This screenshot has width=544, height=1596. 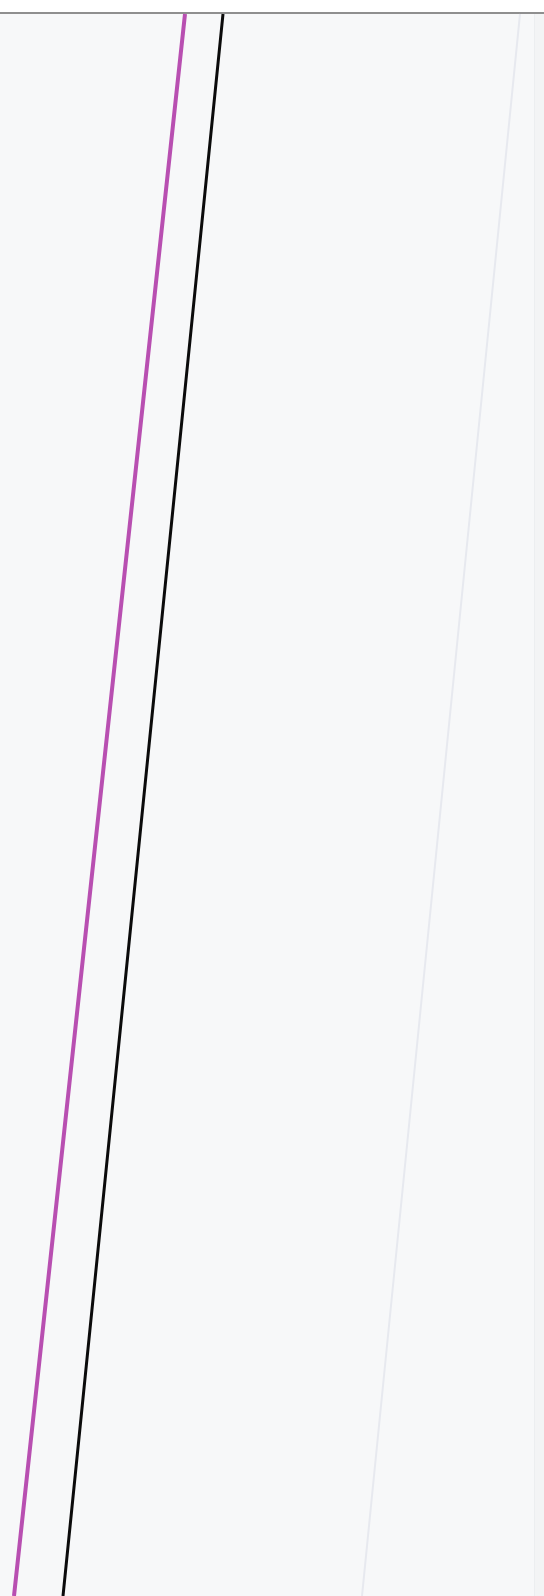 I want to click on right-edge-strip, so click(x=539, y=805).